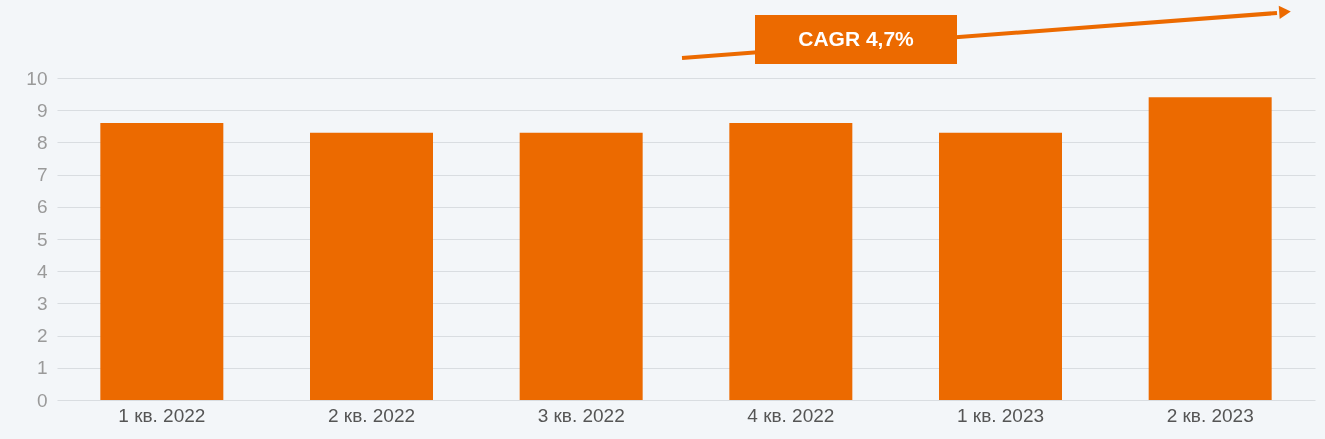 The width and height of the screenshot is (1325, 439). What do you see at coordinates (856, 38) in the screenshot?
I see `text: CAGR 4,7%` at bounding box center [856, 38].